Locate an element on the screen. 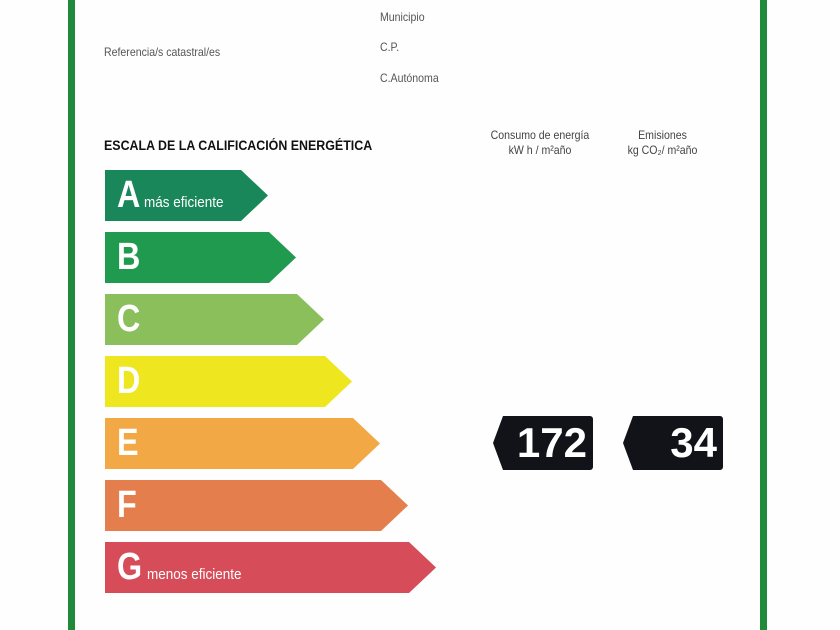 This screenshot has width=840, height=630. rating-letter: F is located at coordinates (127, 505).